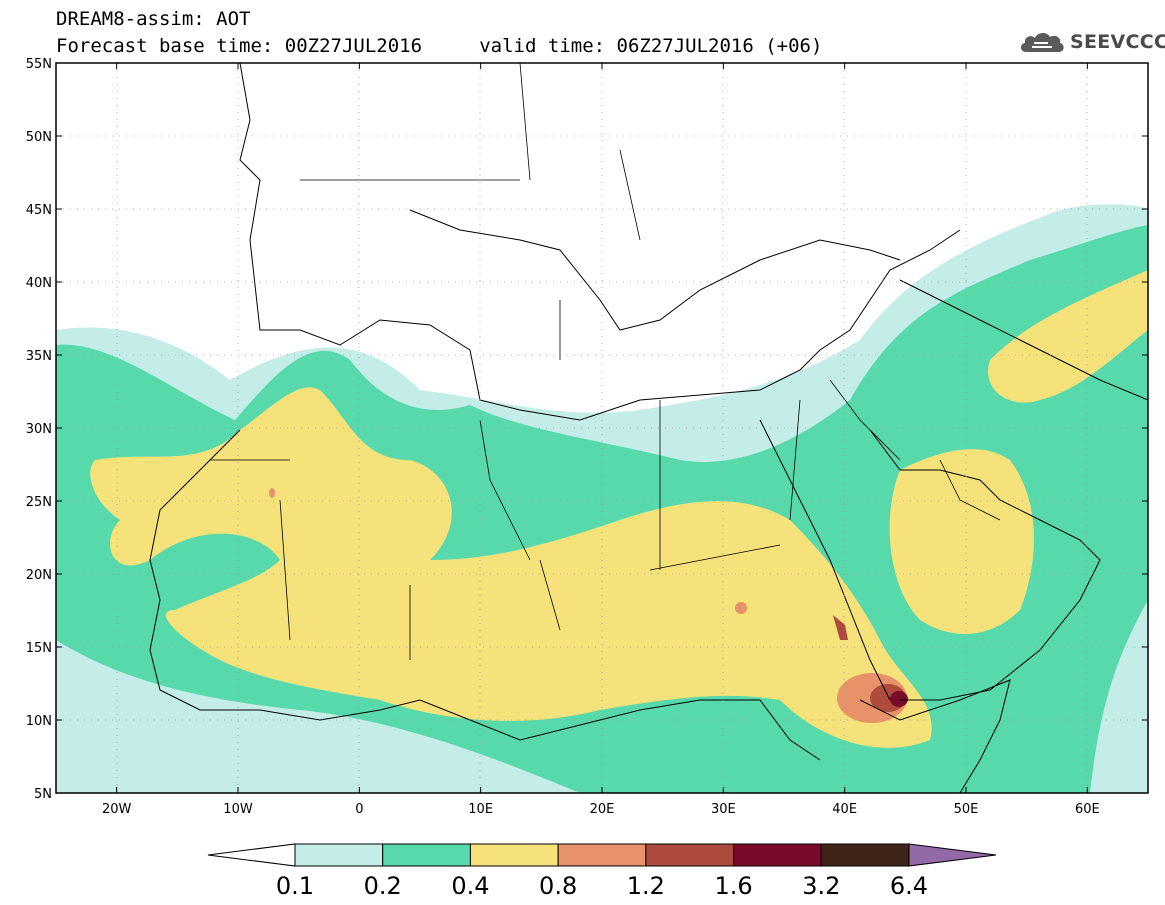  Describe the element at coordinates (733, 886) in the screenshot. I see `colorbar-label: 1.6` at that location.